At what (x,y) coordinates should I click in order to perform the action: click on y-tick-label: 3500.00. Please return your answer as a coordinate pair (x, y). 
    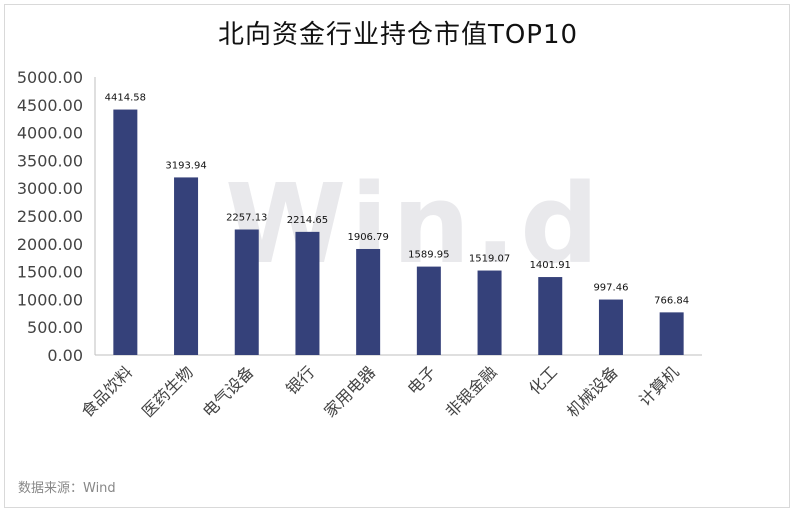
    Looking at the image, I should click on (50, 160).